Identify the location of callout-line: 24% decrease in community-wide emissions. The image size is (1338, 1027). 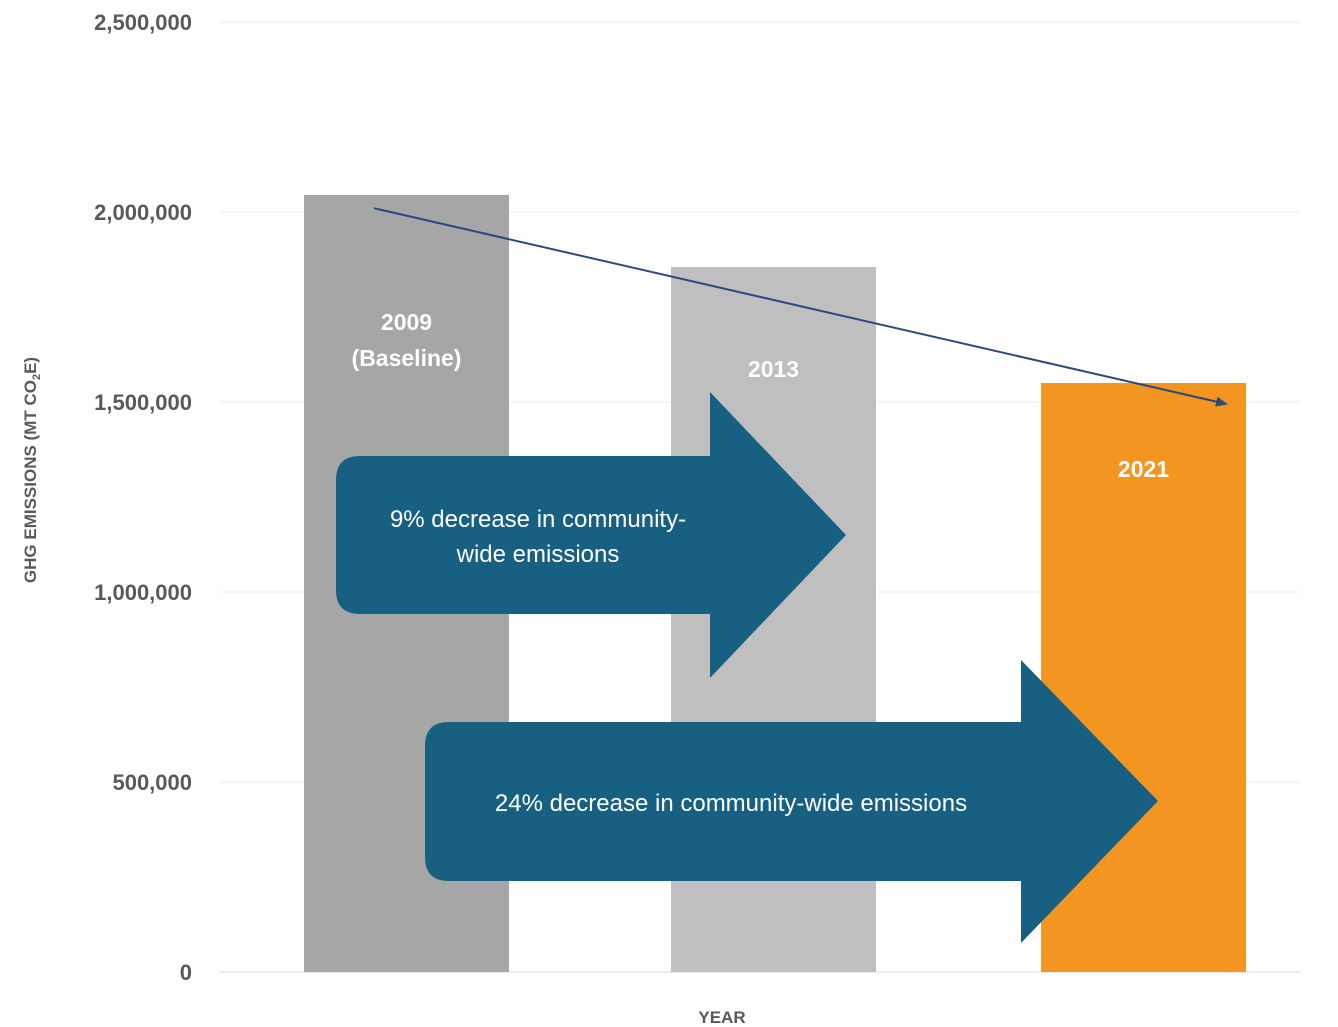
(731, 803).